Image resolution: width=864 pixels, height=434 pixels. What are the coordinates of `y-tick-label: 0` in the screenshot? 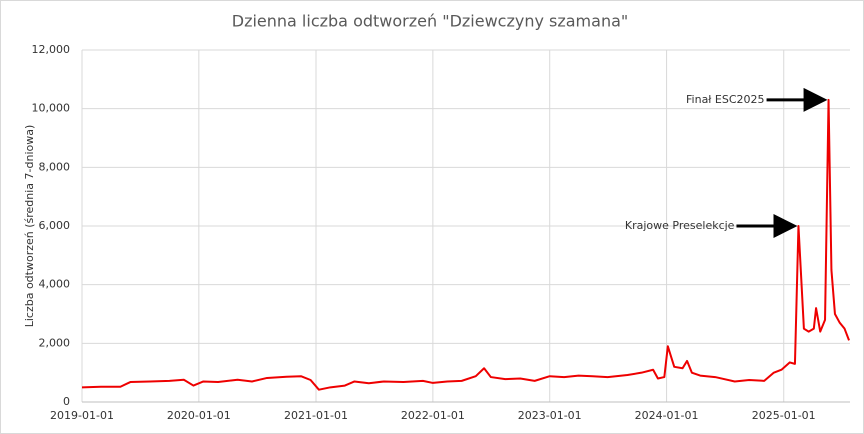 It's located at (66, 401).